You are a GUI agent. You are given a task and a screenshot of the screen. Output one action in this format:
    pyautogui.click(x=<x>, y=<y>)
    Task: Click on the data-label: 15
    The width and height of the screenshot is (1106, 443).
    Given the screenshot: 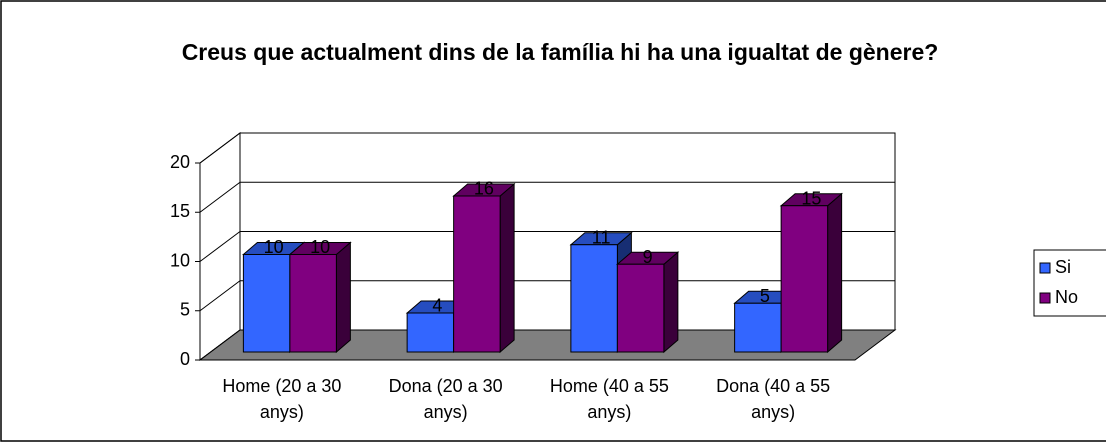 What is the action you would take?
    pyautogui.click(x=811, y=198)
    